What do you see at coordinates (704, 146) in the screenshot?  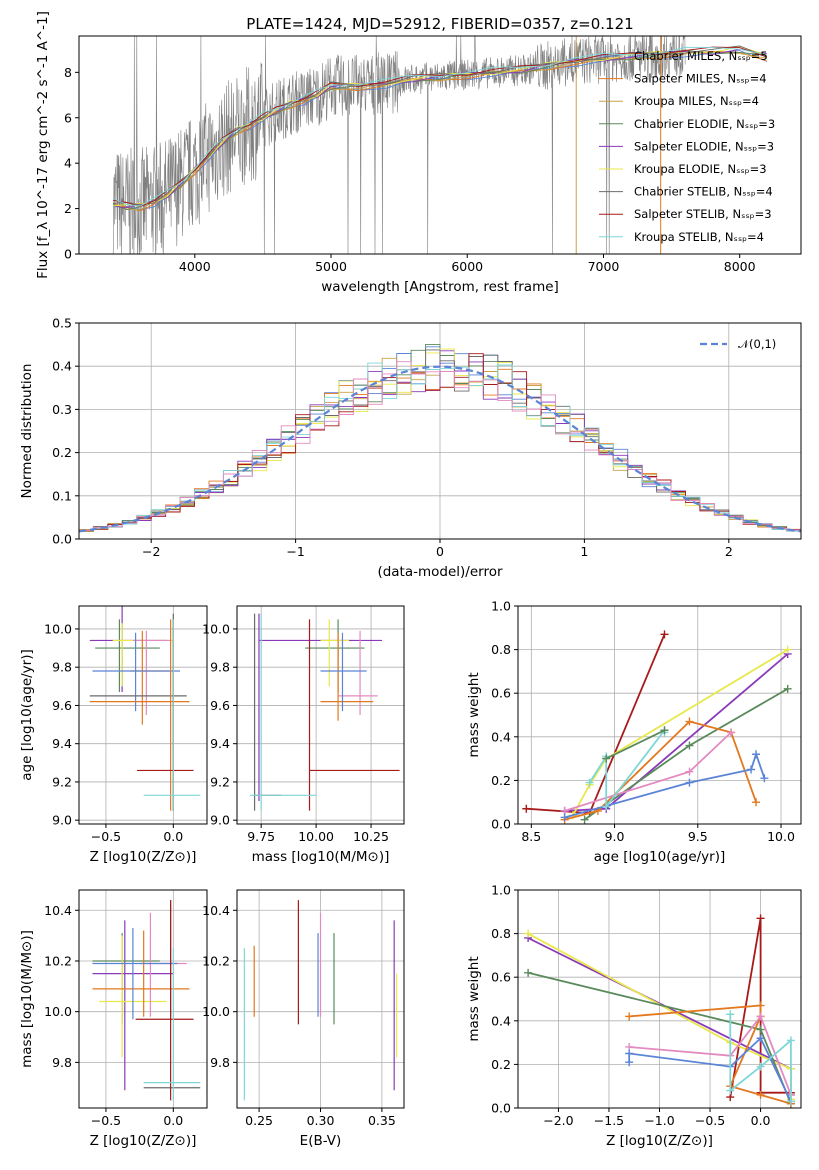 I see `legend-label: Salpeter ELODIE, Nₛₛₚ=3` at bounding box center [704, 146].